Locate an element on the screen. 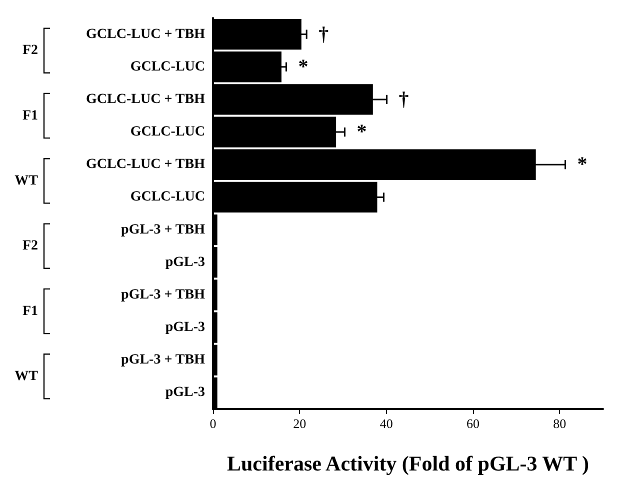 Image resolution: width=642 pixels, height=487 pixels. x-tick-label: 80 is located at coordinates (559, 423).